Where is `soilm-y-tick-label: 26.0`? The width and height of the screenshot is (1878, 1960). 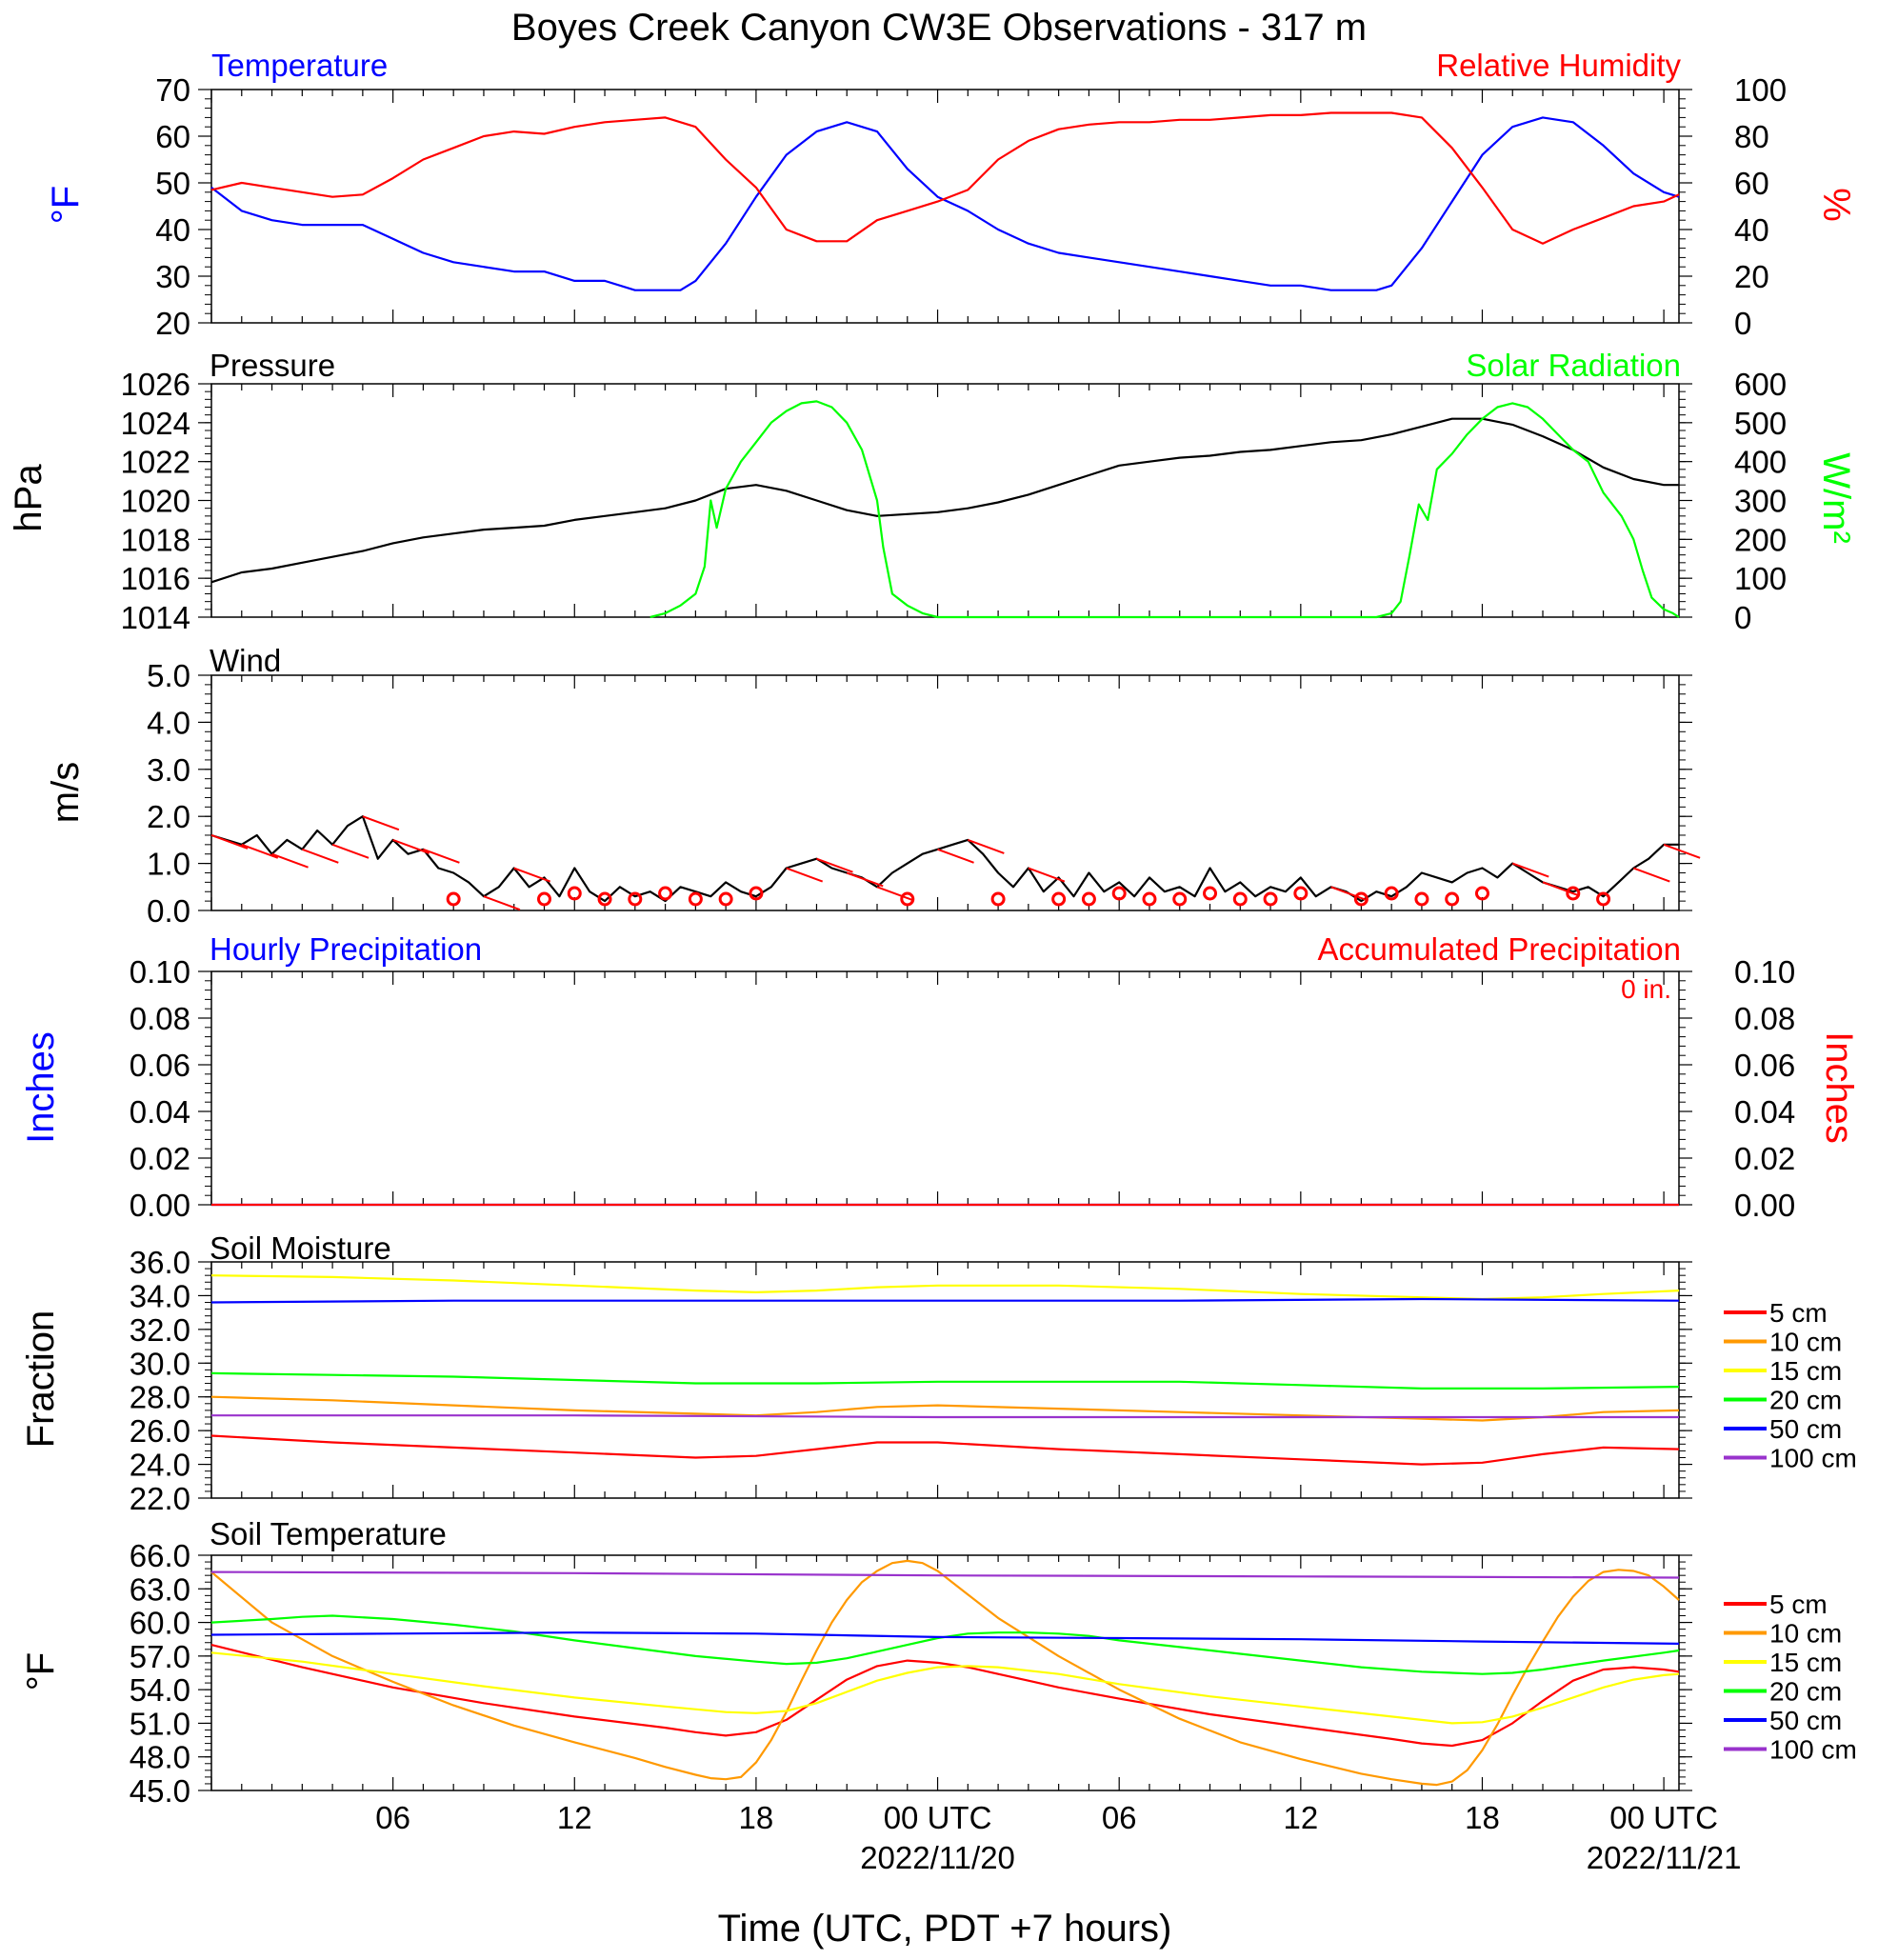
soilm-y-tick-label: 26.0 is located at coordinates (160, 1431).